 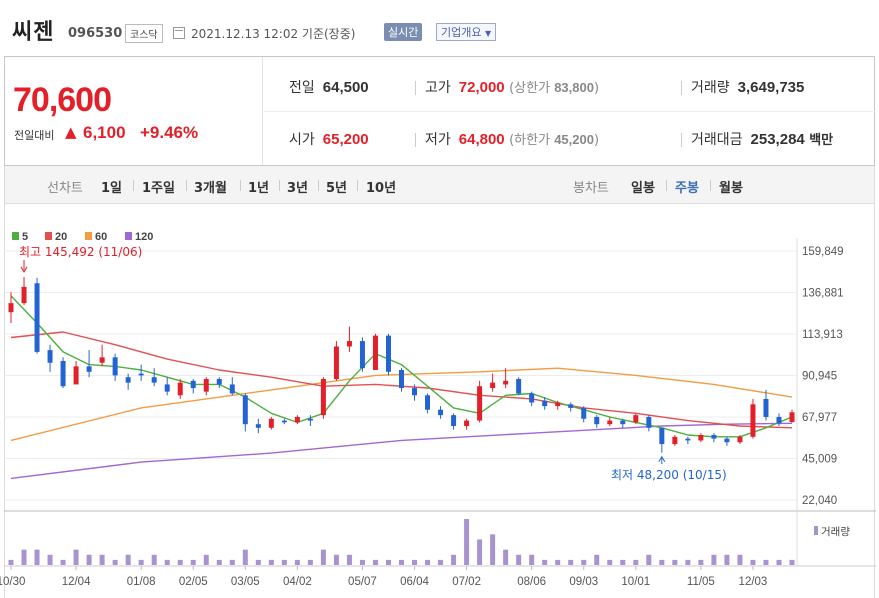 I want to click on tab-monthly: 월봉, so click(x=731, y=188).